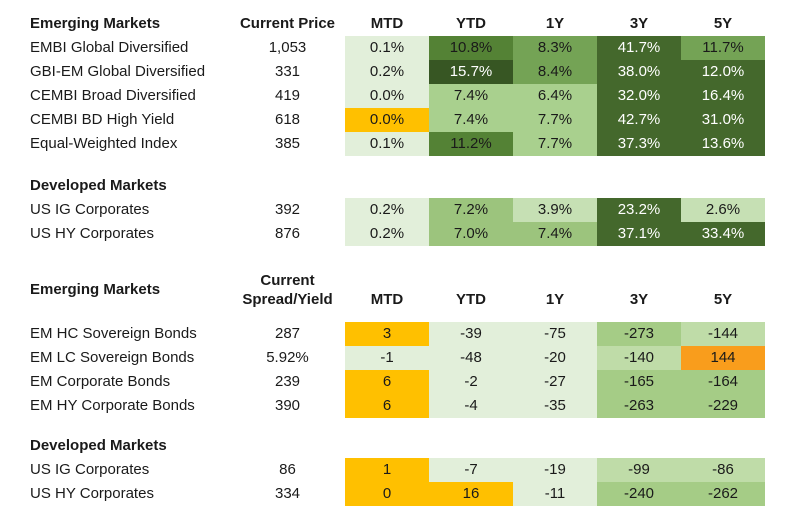  What do you see at coordinates (471, 210) in the screenshot?
I see `heat-cell: 7.2%` at bounding box center [471, 210].